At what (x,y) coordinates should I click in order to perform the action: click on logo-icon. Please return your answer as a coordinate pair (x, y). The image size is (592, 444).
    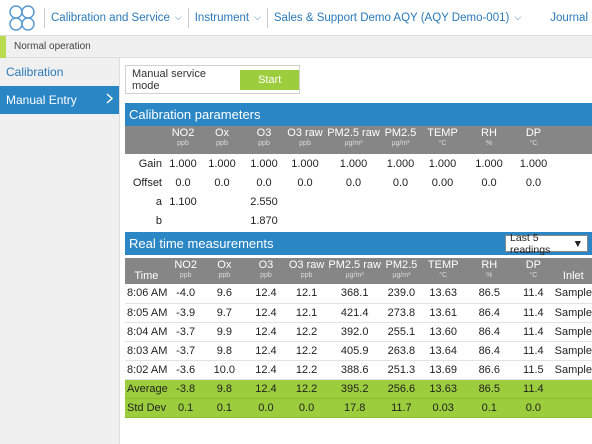
    Looking at the image, I should click on (22, 18).